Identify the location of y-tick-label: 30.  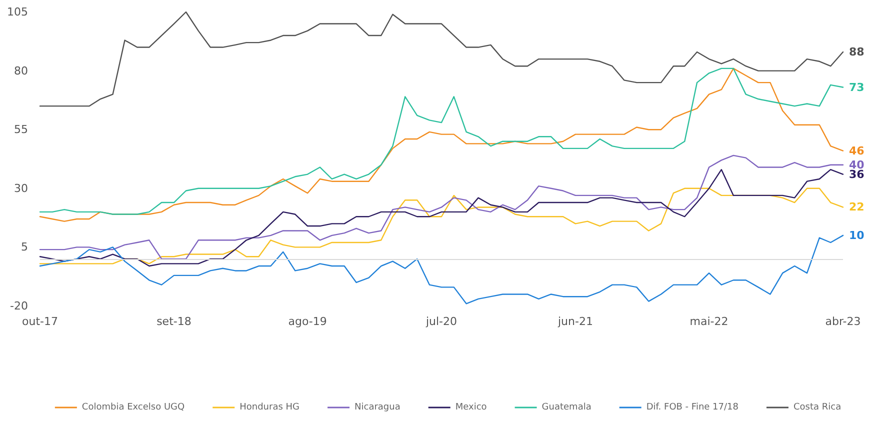
(21, 188).